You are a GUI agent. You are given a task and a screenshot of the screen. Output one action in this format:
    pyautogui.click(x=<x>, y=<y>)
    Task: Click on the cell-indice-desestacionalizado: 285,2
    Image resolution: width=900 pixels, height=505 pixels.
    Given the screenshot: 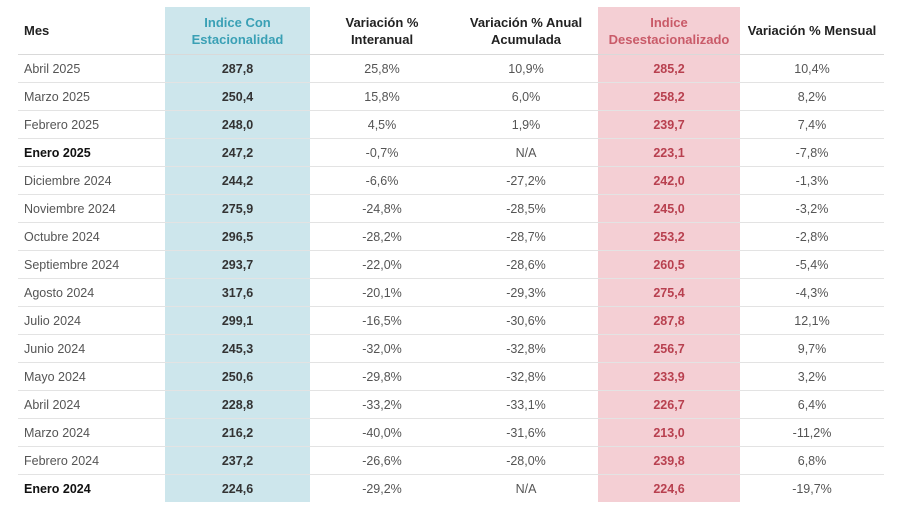 What is the action you would take?
    pyautogui.click(x=669, y=68)
    